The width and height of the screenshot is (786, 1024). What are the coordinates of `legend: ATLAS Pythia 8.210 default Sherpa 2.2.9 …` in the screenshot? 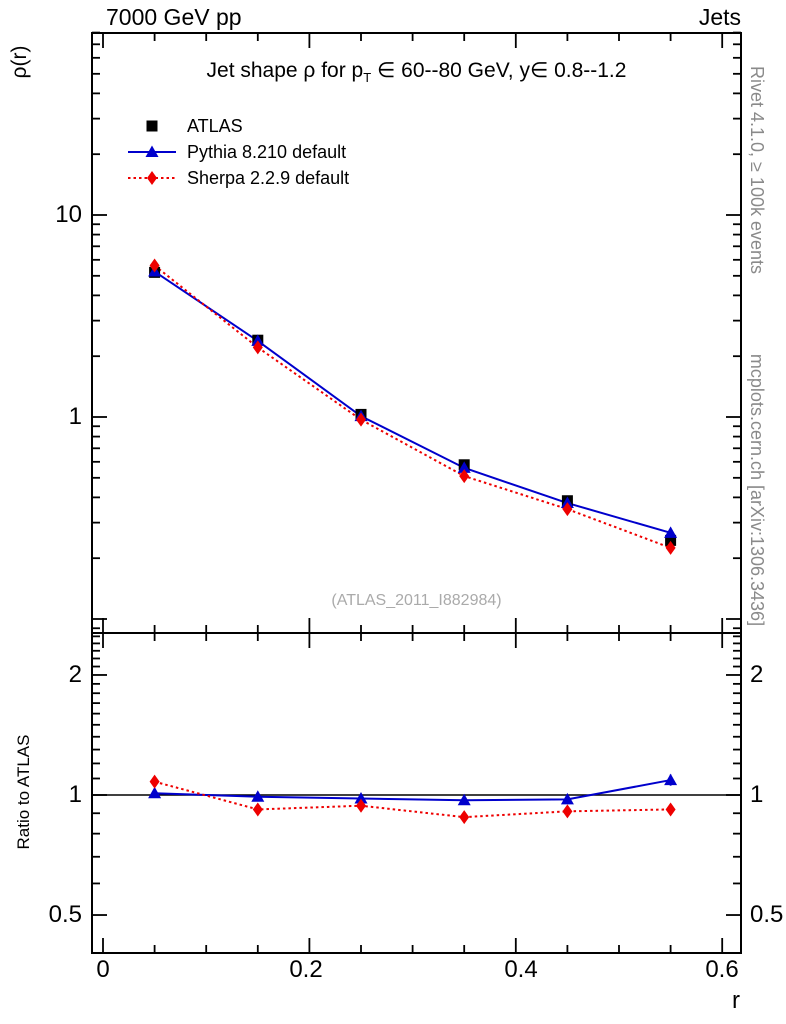 It's located at (237, 152).